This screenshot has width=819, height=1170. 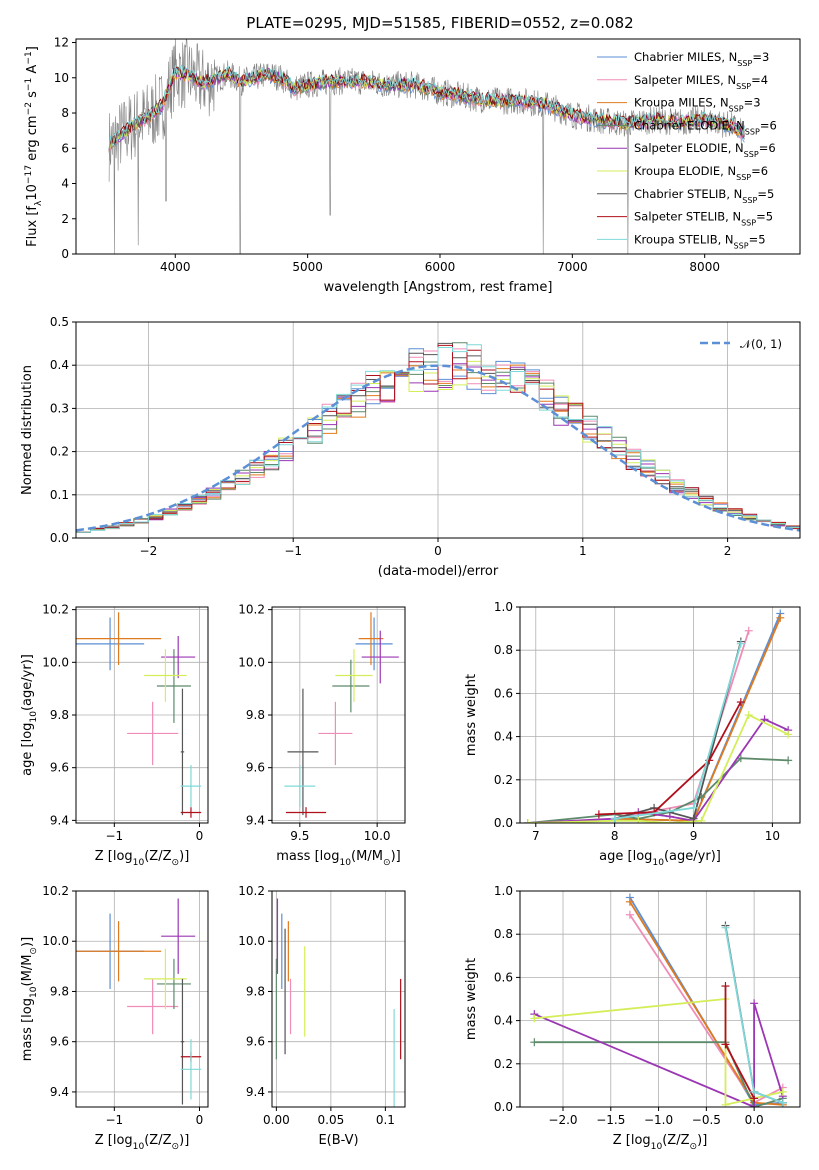 I want to click on legend-label: Salpeter MILES, NSSP=4, so click(x=701, y=82).